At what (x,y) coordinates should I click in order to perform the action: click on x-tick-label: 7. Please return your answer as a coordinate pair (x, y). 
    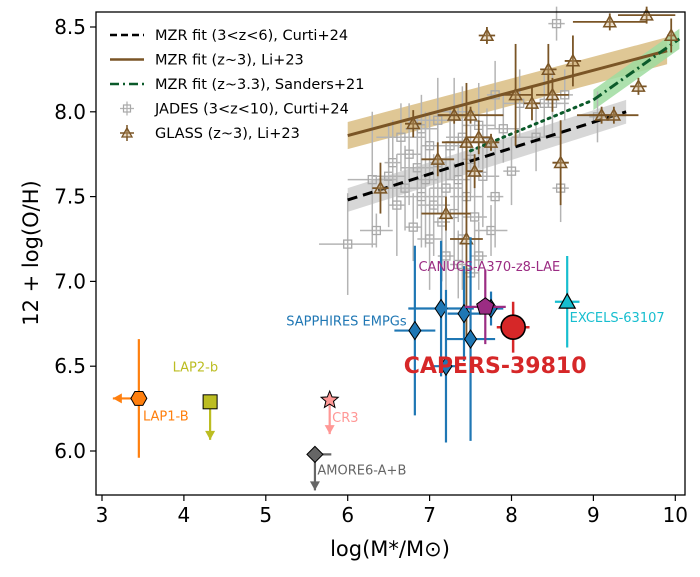
    Looking at the image, I should click on (429, 515).